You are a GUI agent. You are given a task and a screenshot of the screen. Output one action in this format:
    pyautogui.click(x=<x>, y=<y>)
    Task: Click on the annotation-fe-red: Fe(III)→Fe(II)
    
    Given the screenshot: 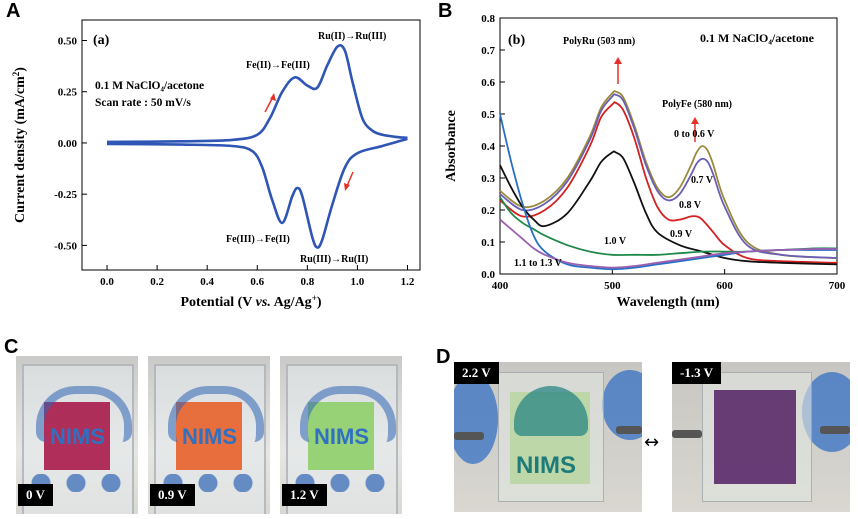 What is the action you would take?
    pyautogui.click(x=258, y=239)
    